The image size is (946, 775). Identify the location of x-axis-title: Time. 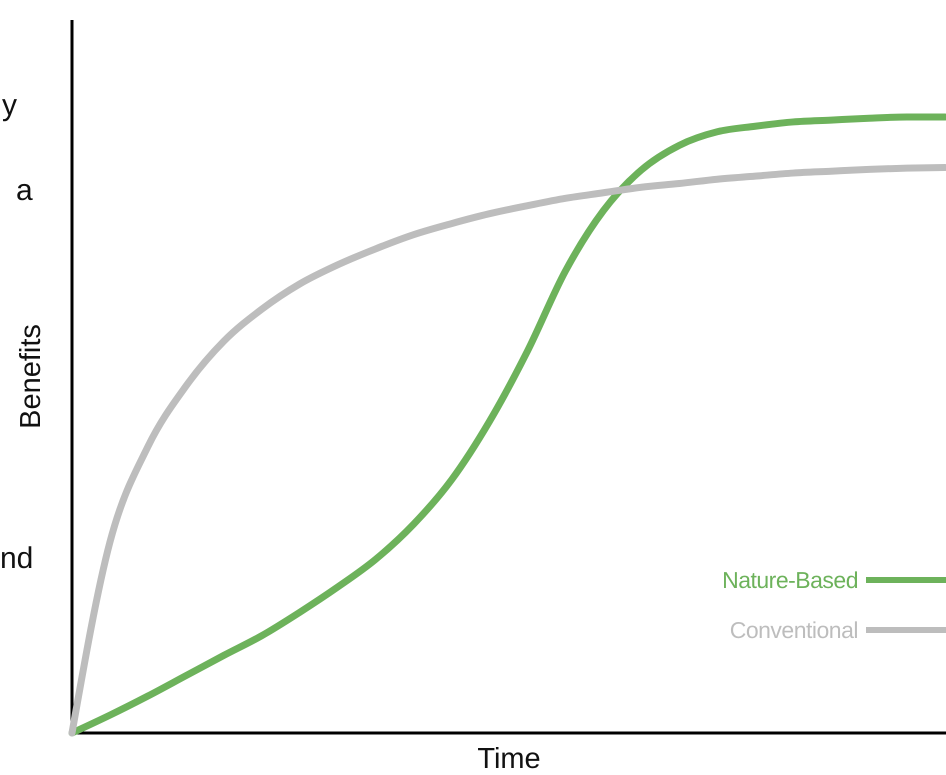
(509, 759).